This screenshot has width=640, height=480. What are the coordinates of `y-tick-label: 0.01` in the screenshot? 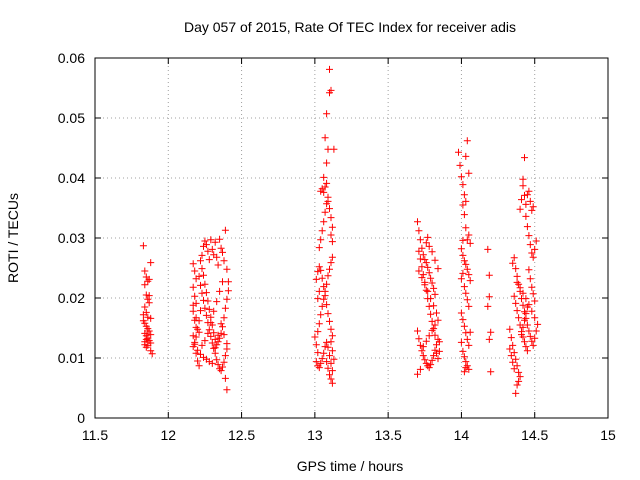 It's located at (71, 358).